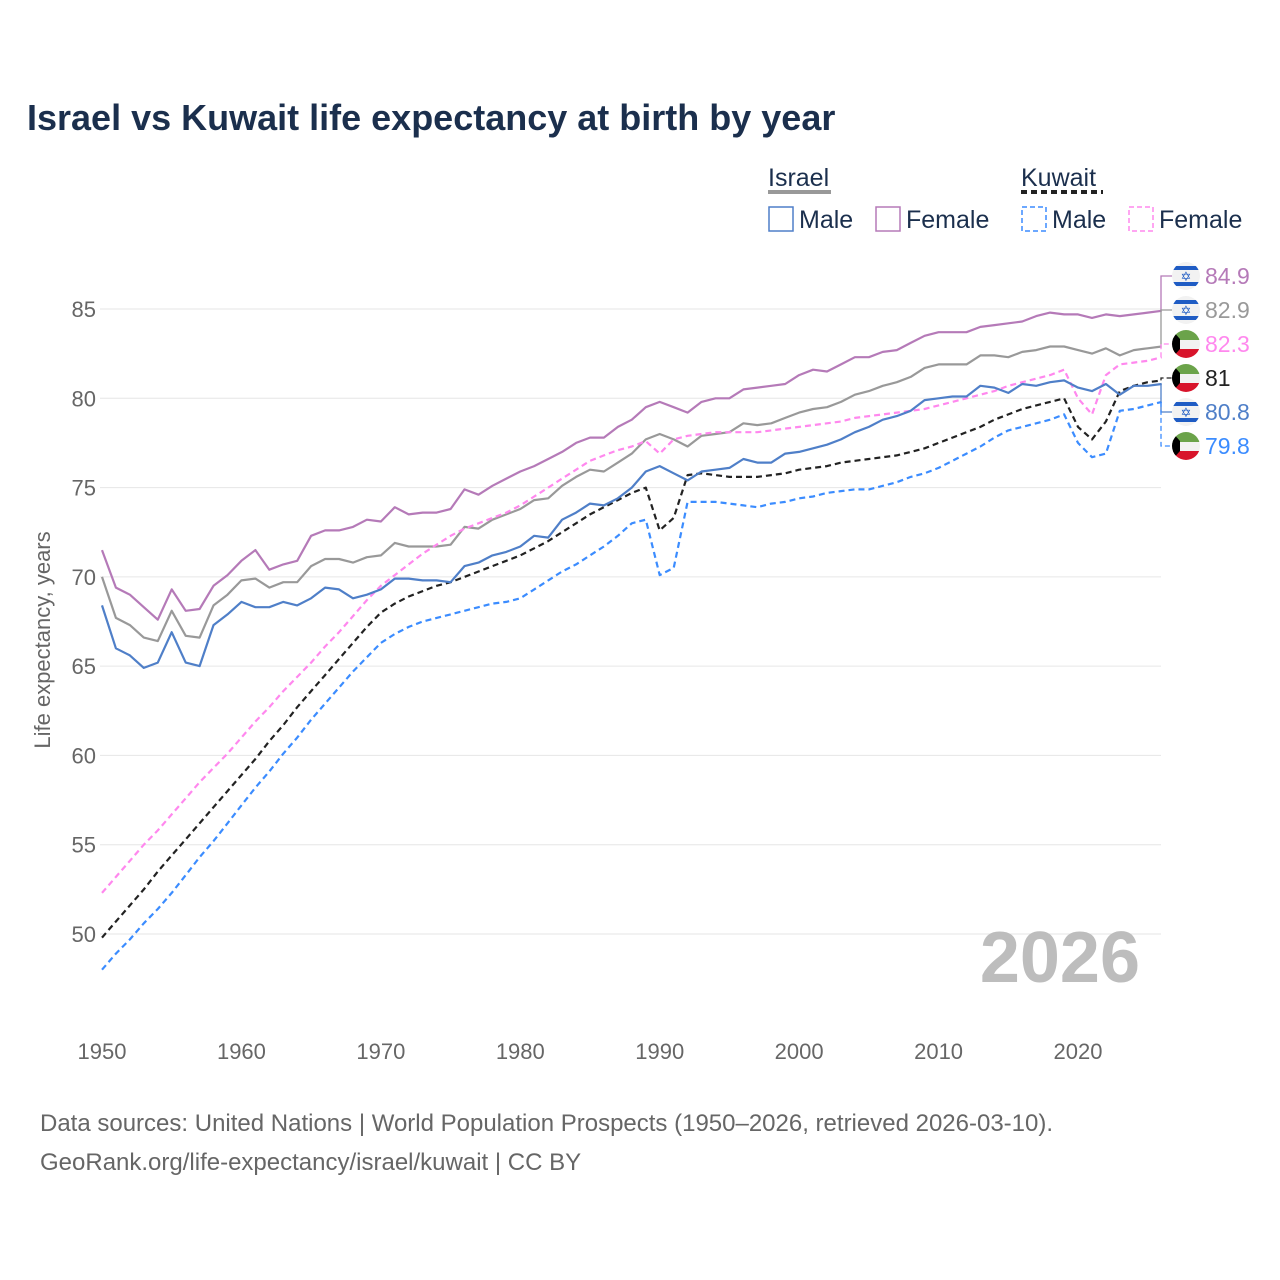  I want to click on legend-israel-male-swatch, so click(781, 219).